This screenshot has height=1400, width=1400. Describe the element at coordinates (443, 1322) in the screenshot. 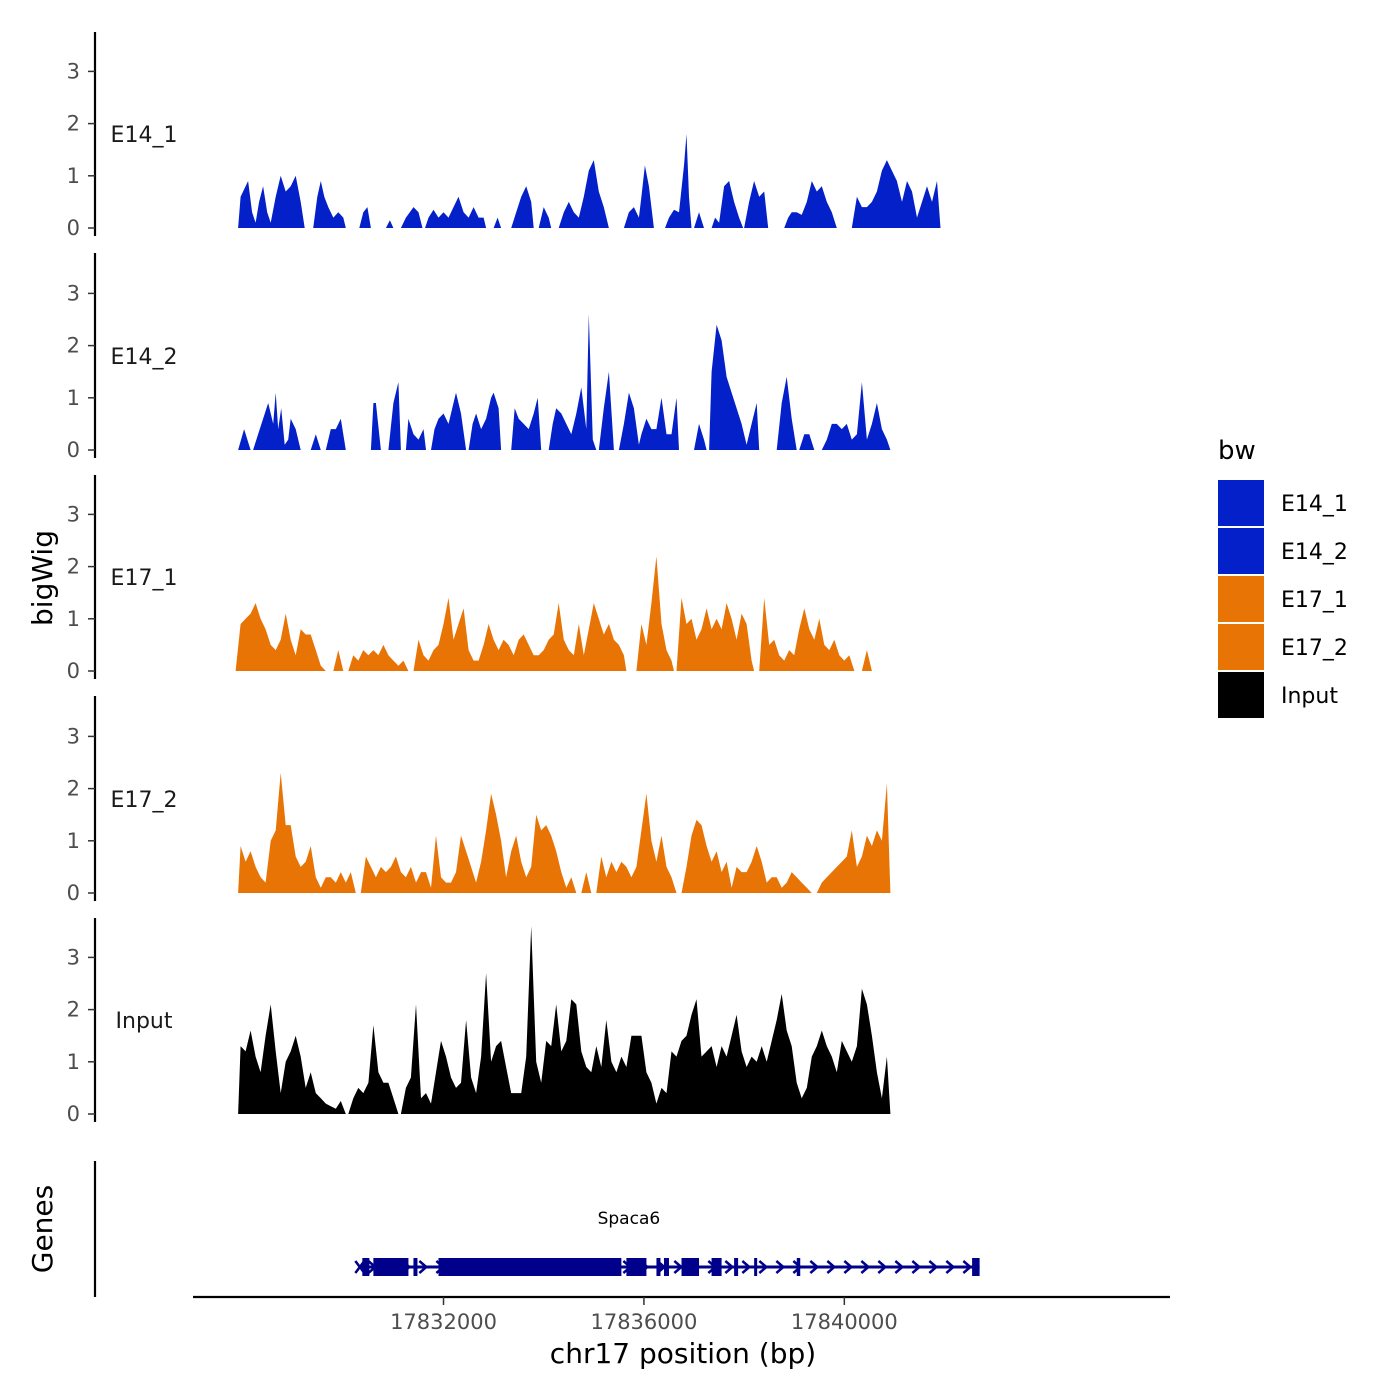

I see `x-tick-label: 17832000` at that location.